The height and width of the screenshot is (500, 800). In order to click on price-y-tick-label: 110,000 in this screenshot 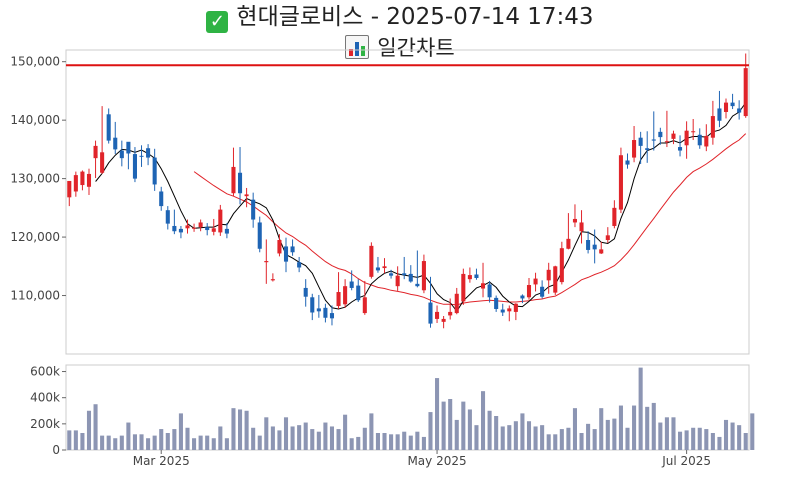, I will do `click(35, 296)`.